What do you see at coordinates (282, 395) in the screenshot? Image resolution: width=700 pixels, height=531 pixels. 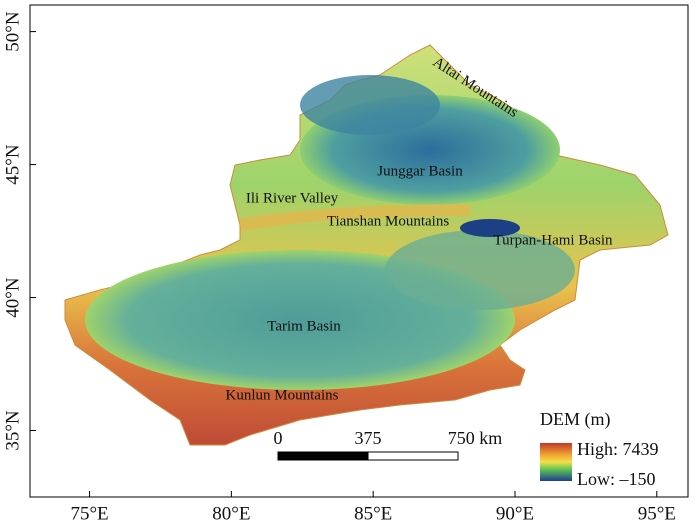 I see `region-label: Kunlun Mountains` at bounding box center [282, 395].